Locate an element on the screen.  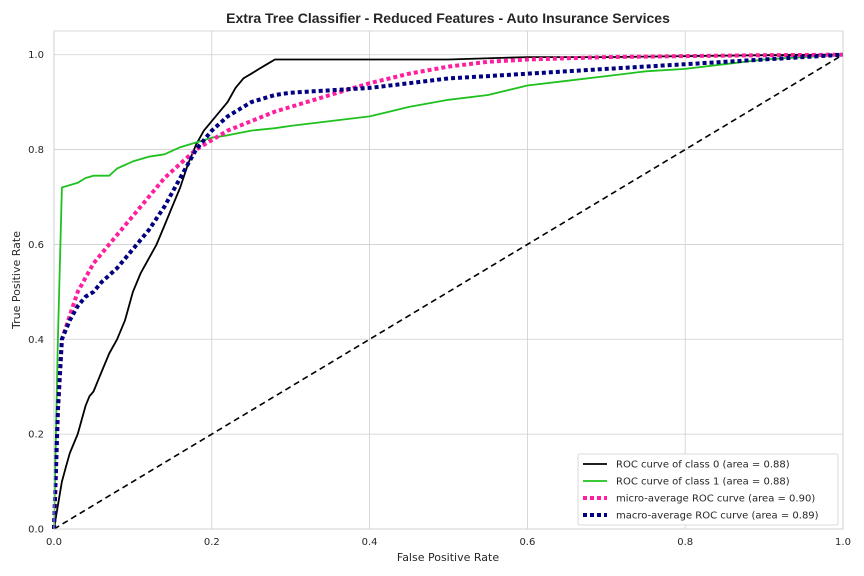
legend-label: ROC curve of class 0 (area = 0.88) is located at coordinates (703, 465).